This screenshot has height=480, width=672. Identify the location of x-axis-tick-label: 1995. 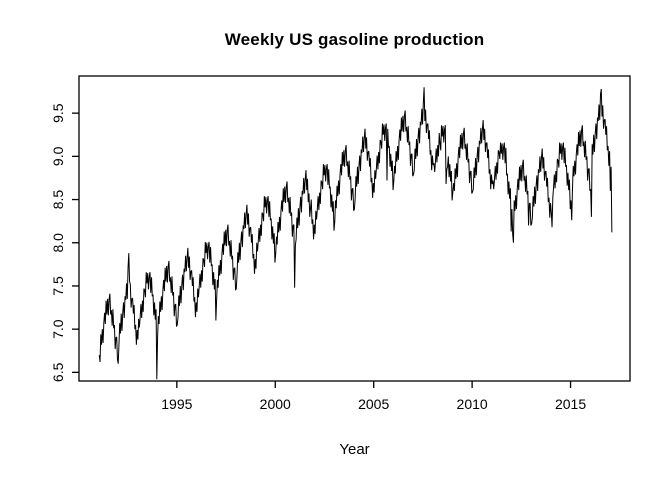
(176, 404).